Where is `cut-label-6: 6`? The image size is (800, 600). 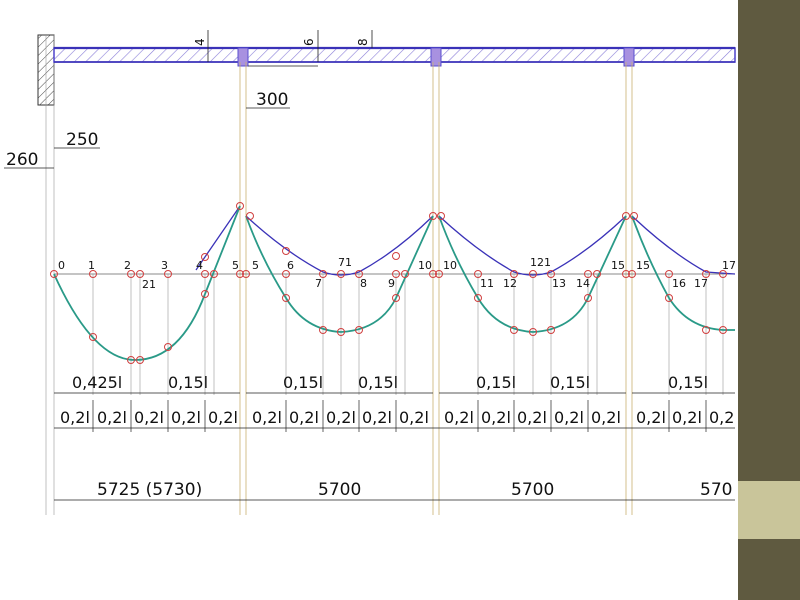
cut-label-6: 6 is located at coordinates (309, 42).